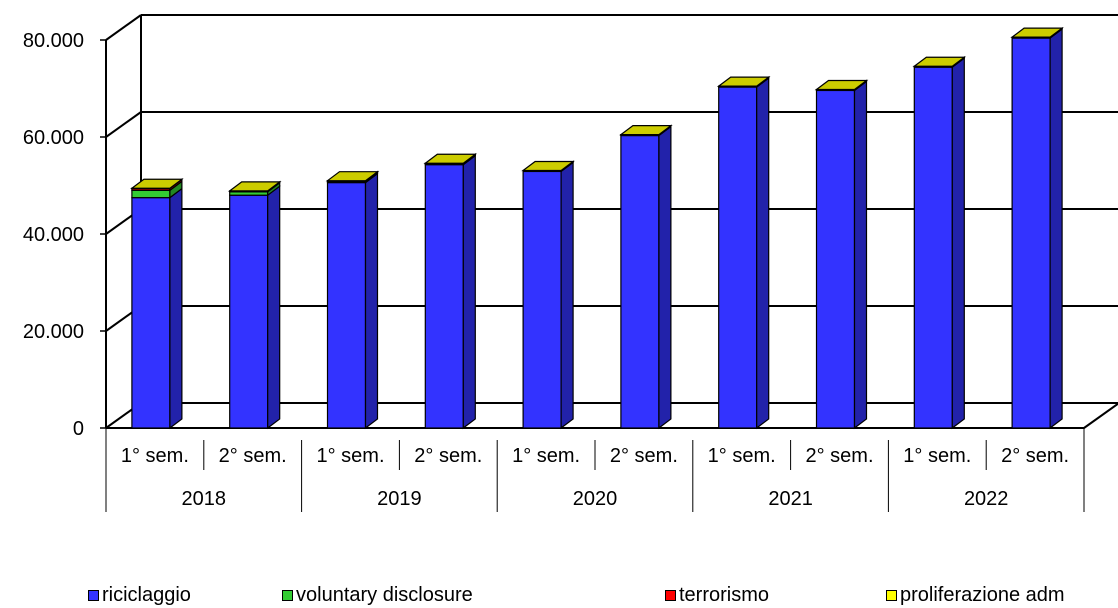 The image size is (1118, 608). I want to click on x-group-label: 2018, so click(204, 499).